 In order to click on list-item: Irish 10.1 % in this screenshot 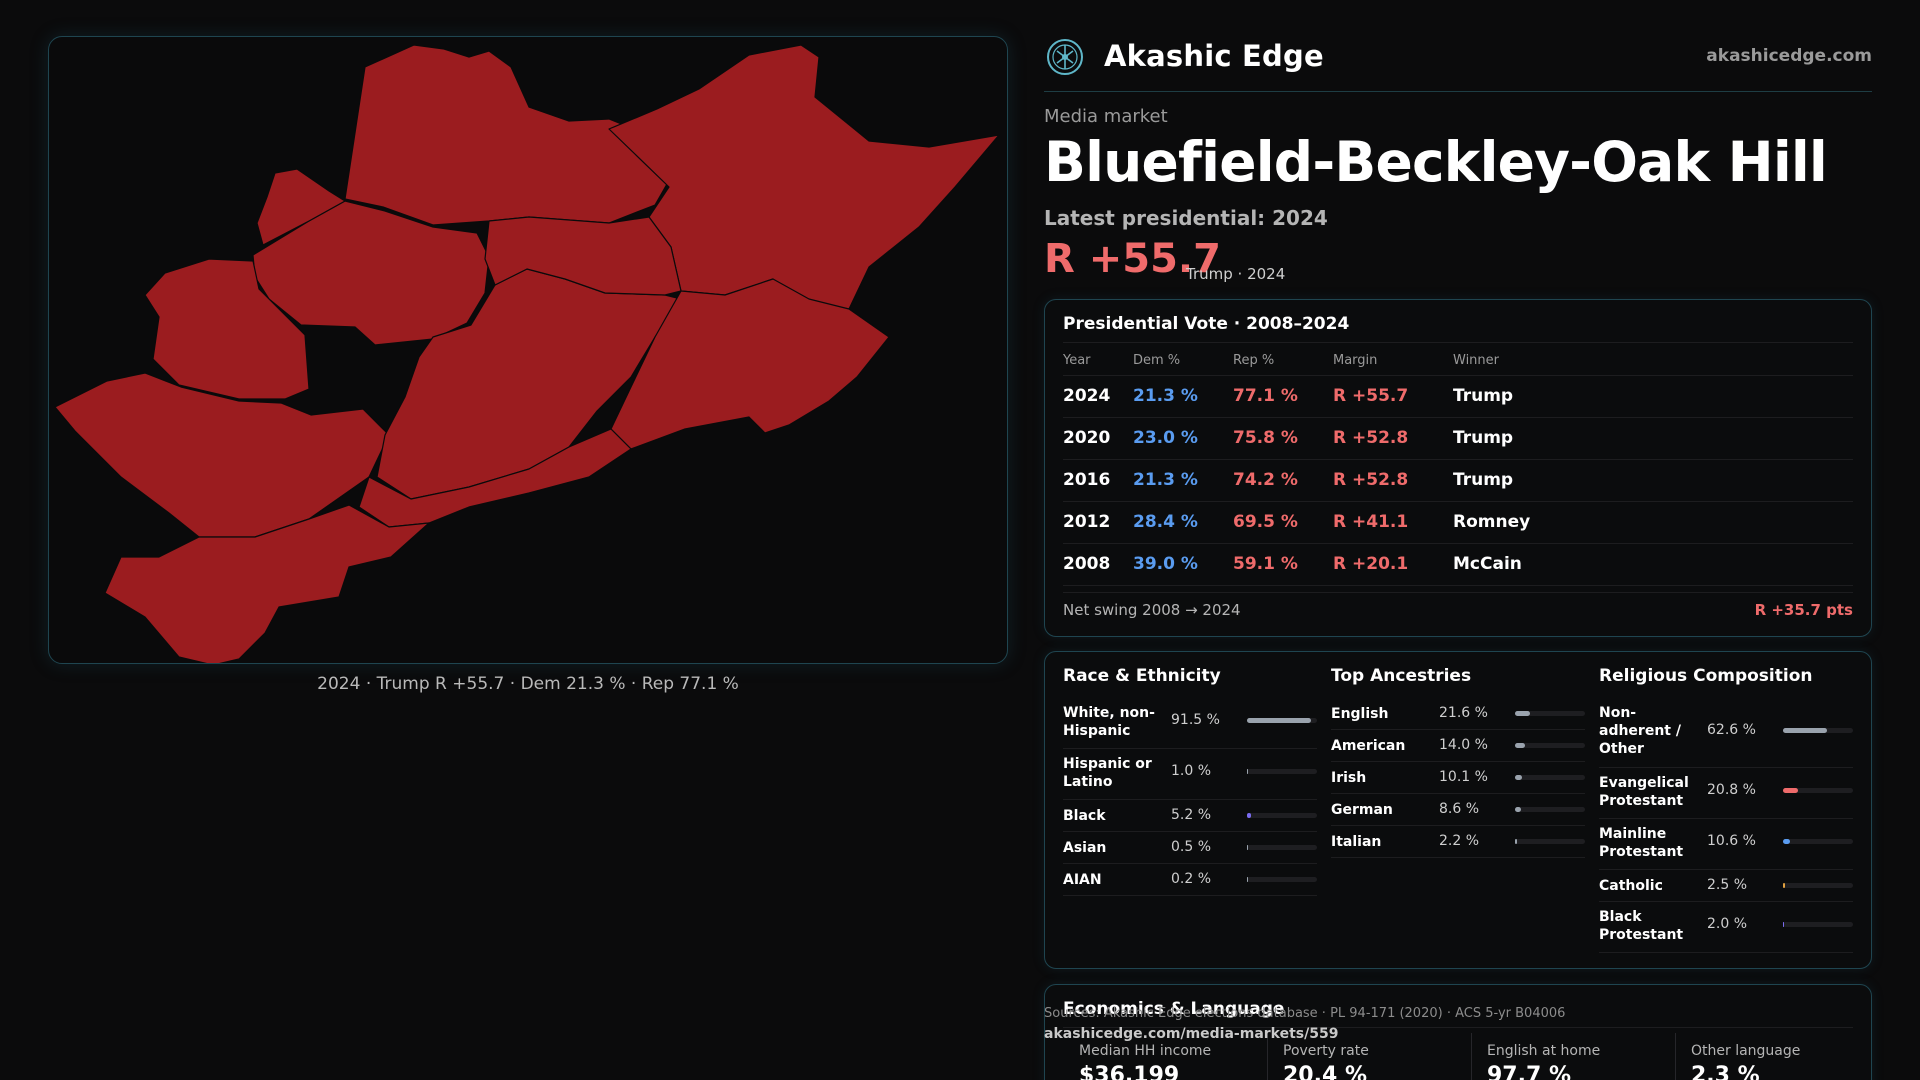, I will do `click(1458, 778)`.